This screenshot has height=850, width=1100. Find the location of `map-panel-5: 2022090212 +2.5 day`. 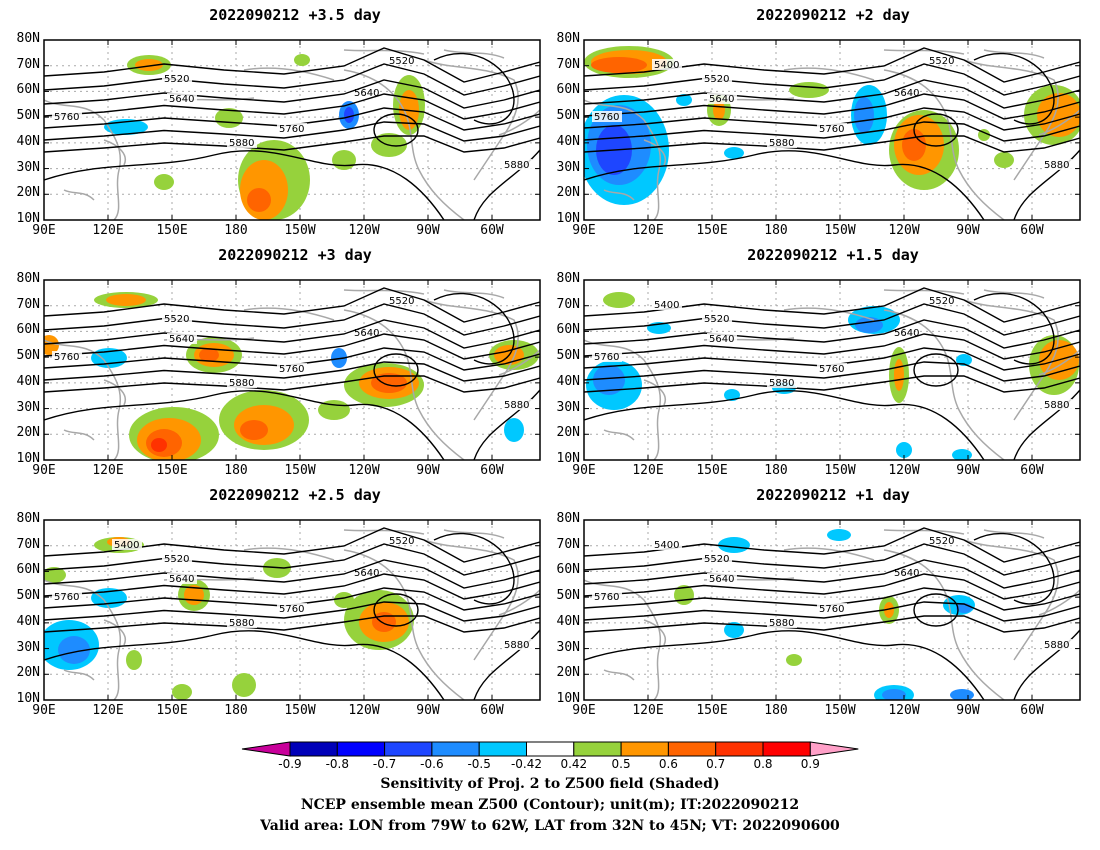

map-panel-5: 2022090212 +2.5 day is located at coordinates (275, 602).